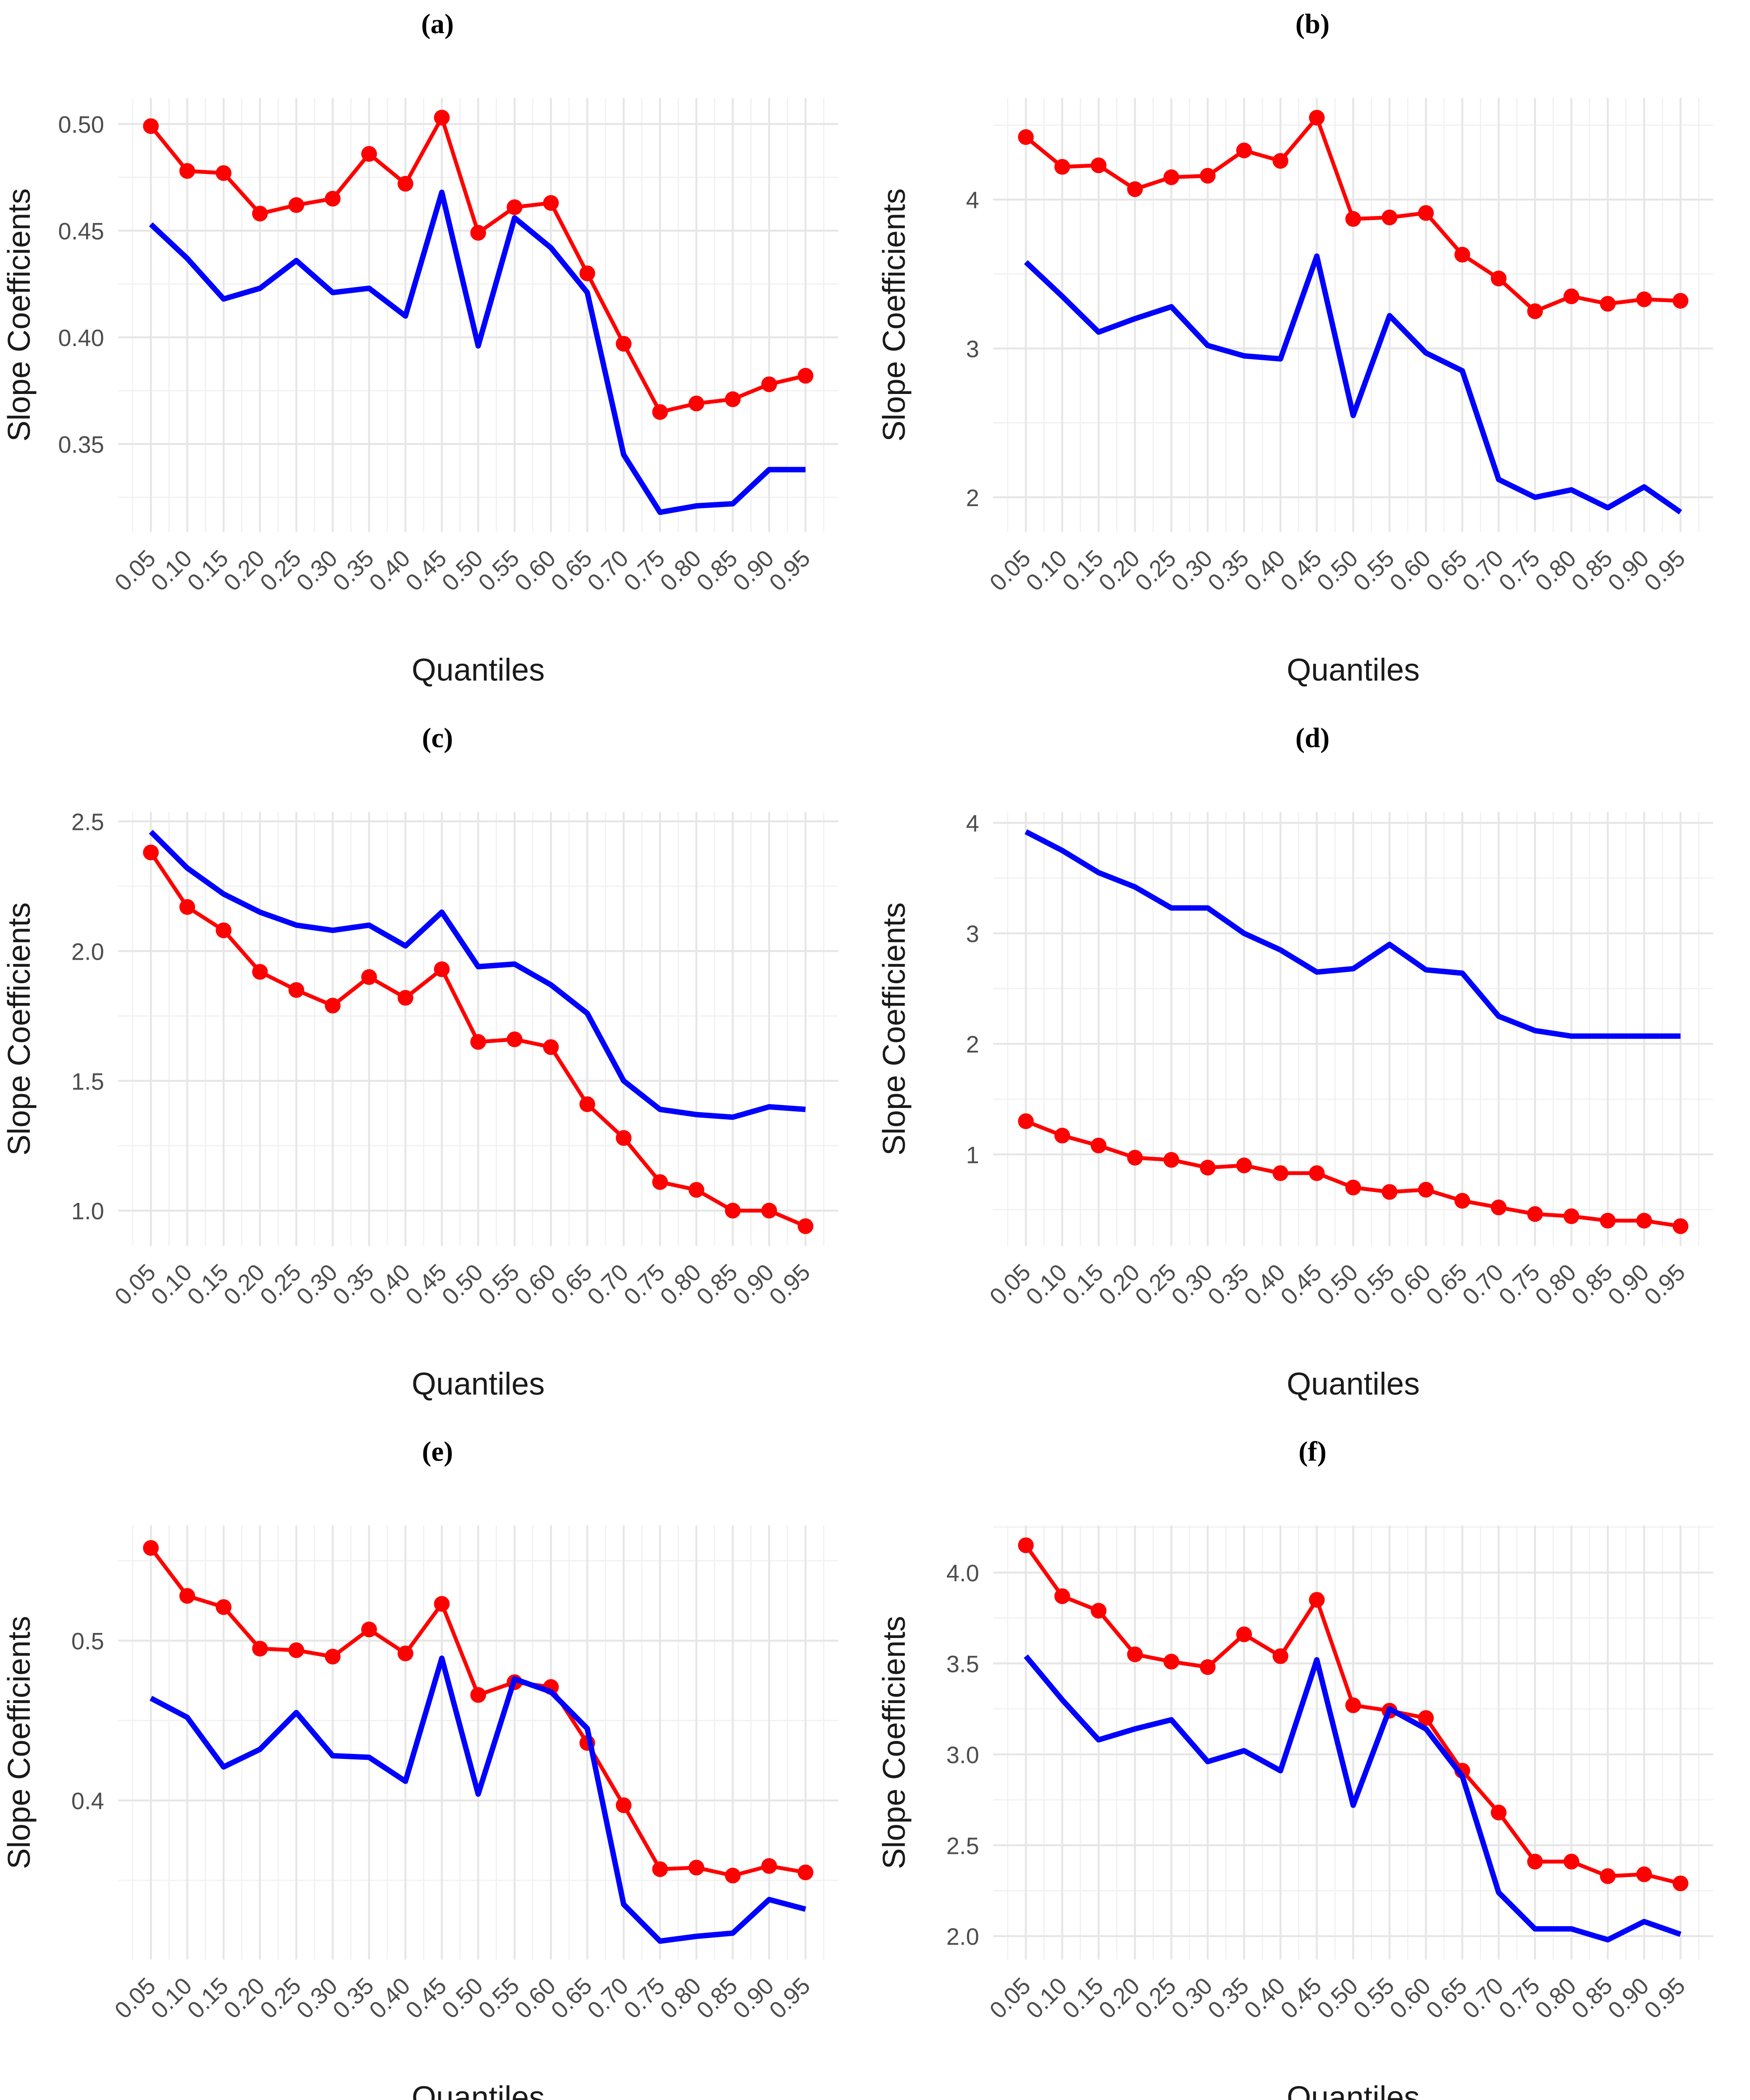  Describe the element at coordinates (963, 1573) in the screenshot. I see `y-tick-label: 4.0` at that location.